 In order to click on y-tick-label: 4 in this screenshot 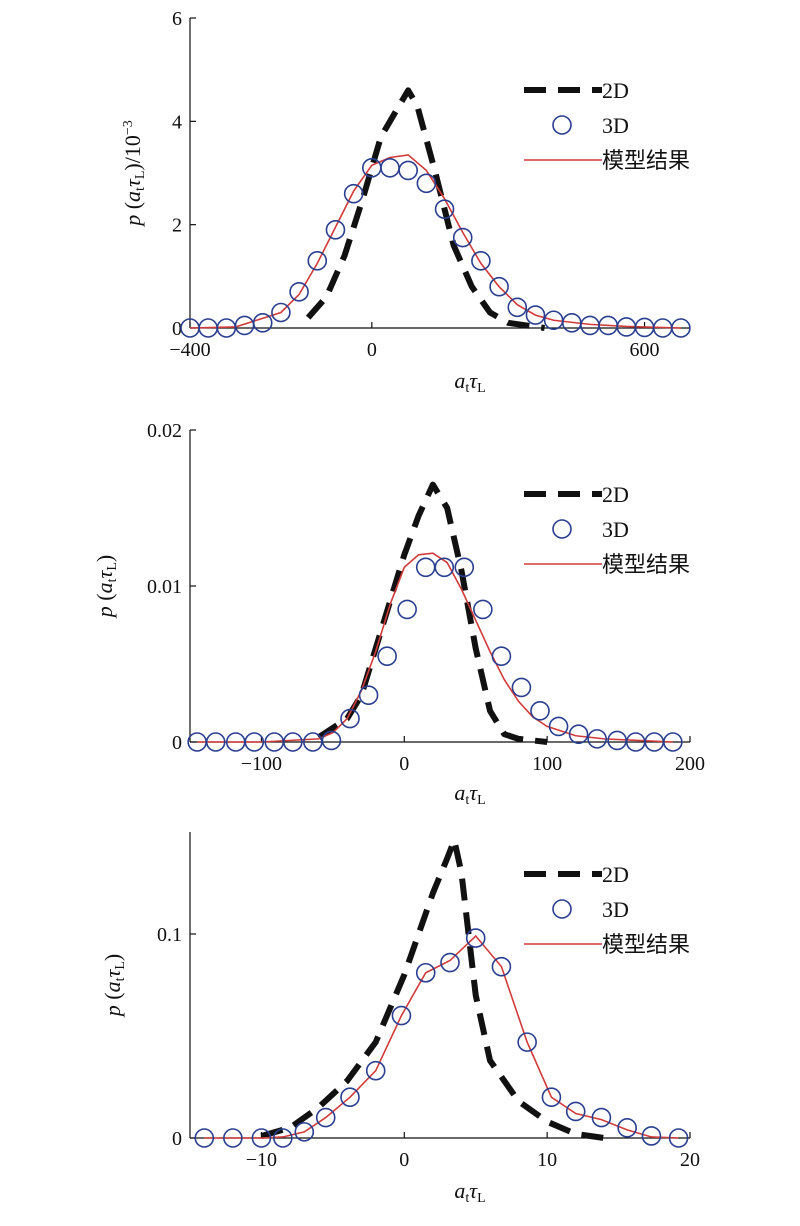, I will do `click(177, 122)`.